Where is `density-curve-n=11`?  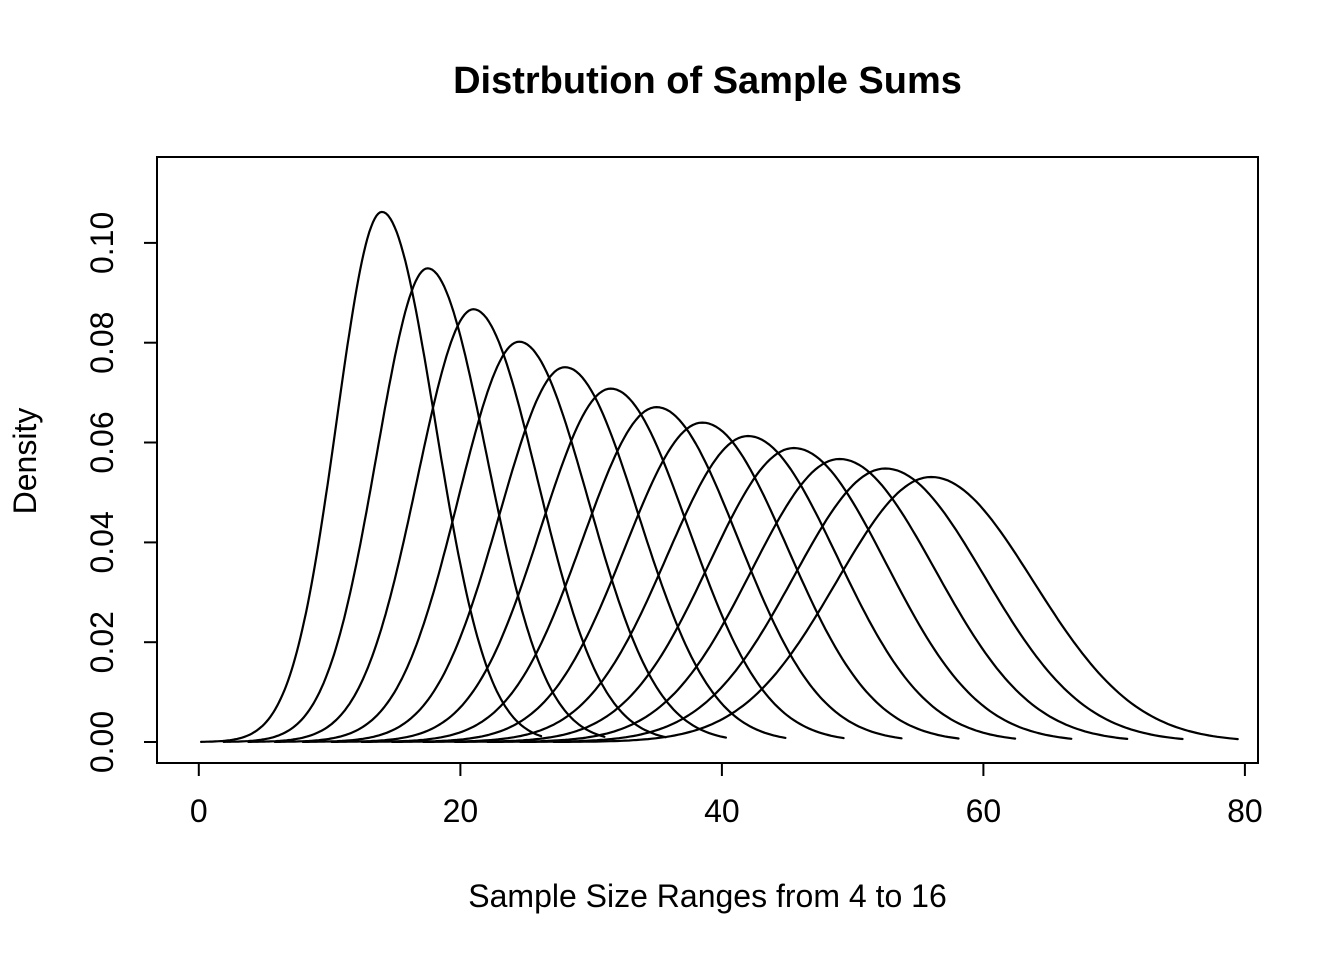
density-curve-n=11 is located at coordinates (675, 582).